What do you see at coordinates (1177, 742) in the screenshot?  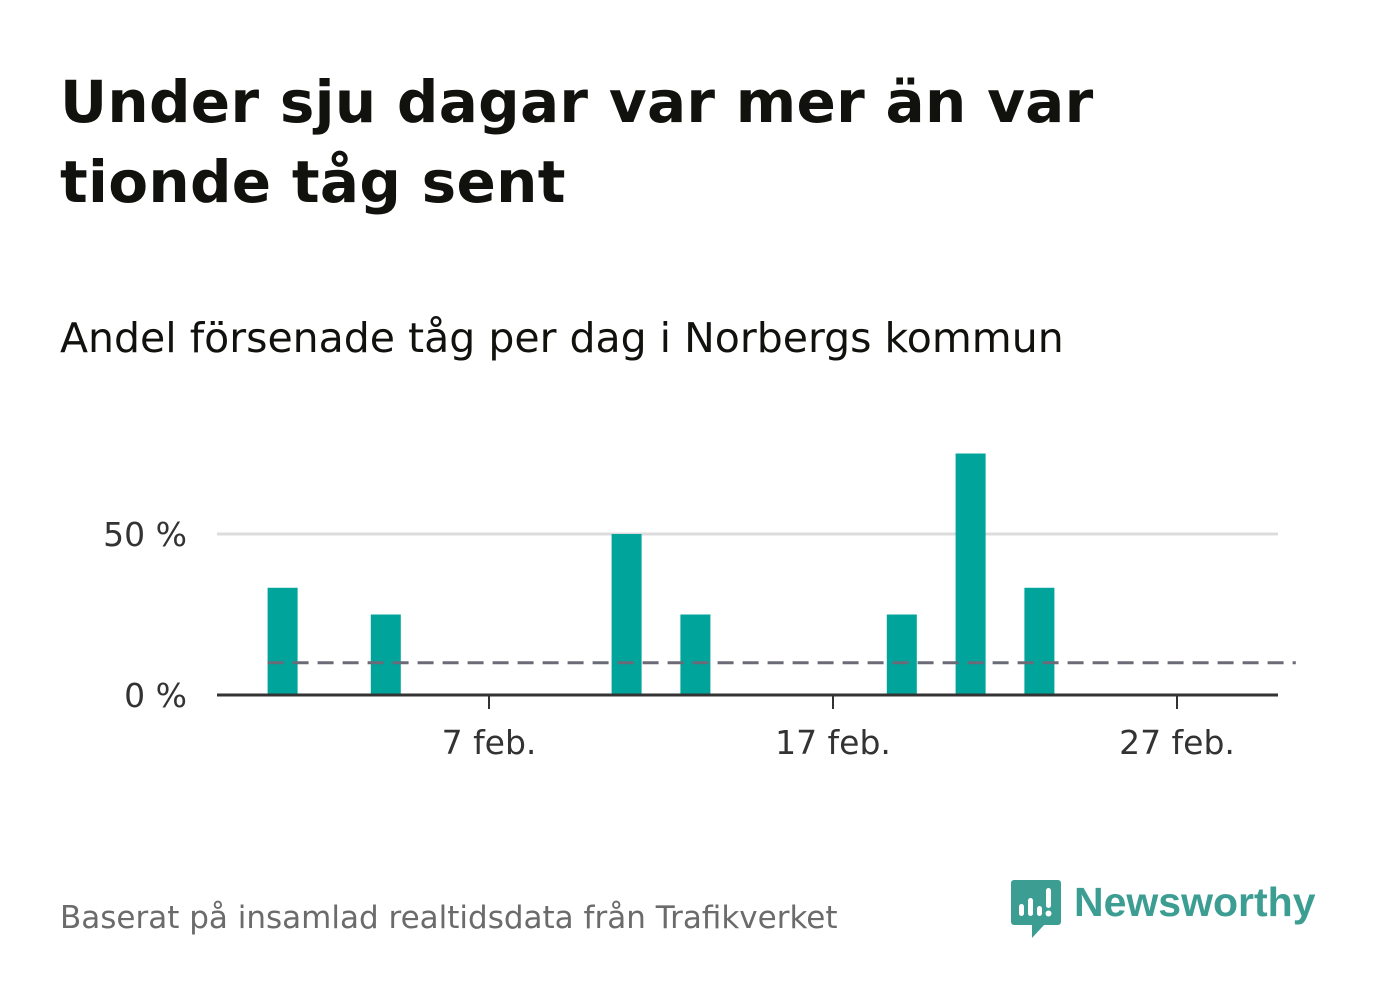 I see `x-tick-label: 27 feb.` at bounding box center [1177, 742].